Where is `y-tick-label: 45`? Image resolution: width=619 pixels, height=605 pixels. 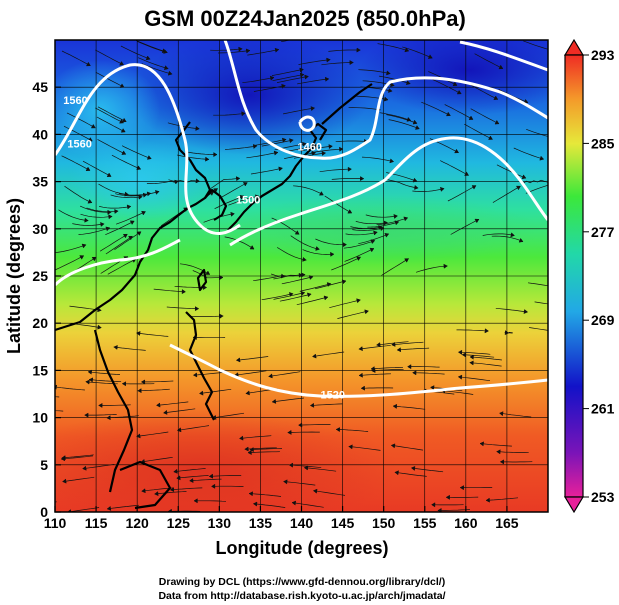
y-tick-label: 45 is located at coordinates (40, 87).